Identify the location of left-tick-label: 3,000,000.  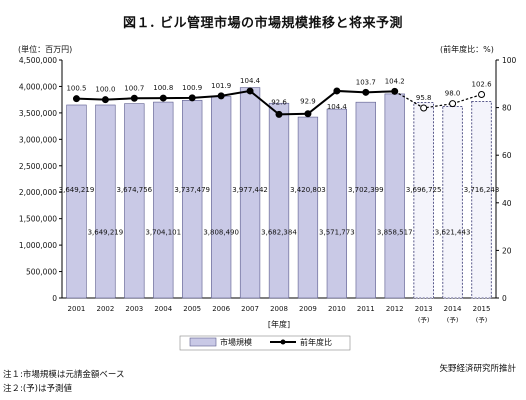
(38, 139).